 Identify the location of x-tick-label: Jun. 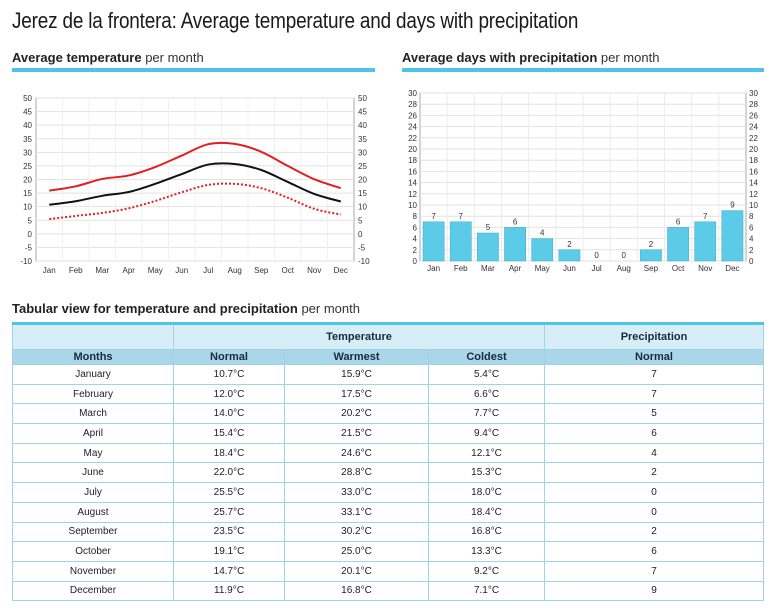
(181, 270).